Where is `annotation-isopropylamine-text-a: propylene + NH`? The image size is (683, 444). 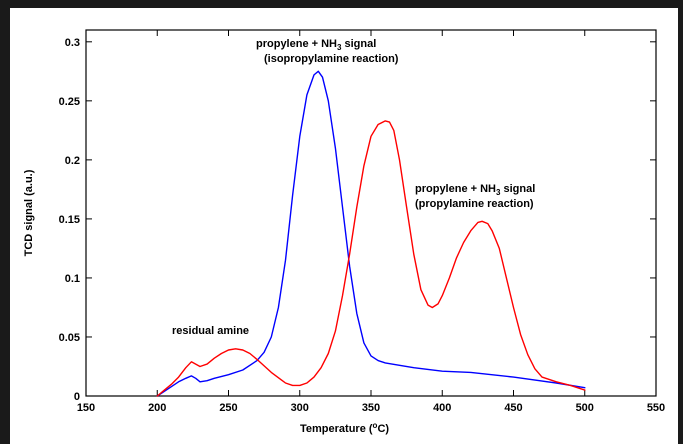 annotation-isopropylamine-text-a: propylene + NH is located at coordinates (296, 44).